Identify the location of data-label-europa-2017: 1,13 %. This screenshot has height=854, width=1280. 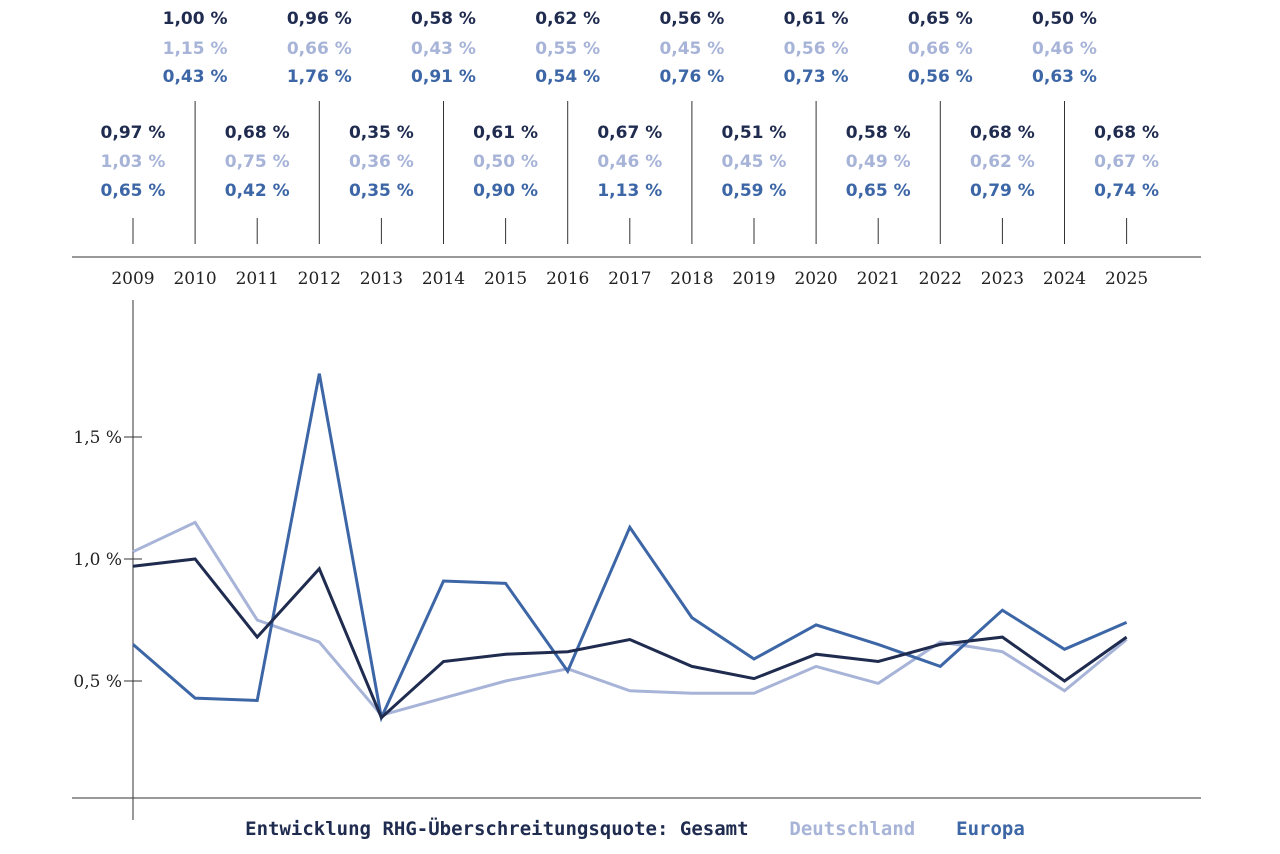
(629, 191).